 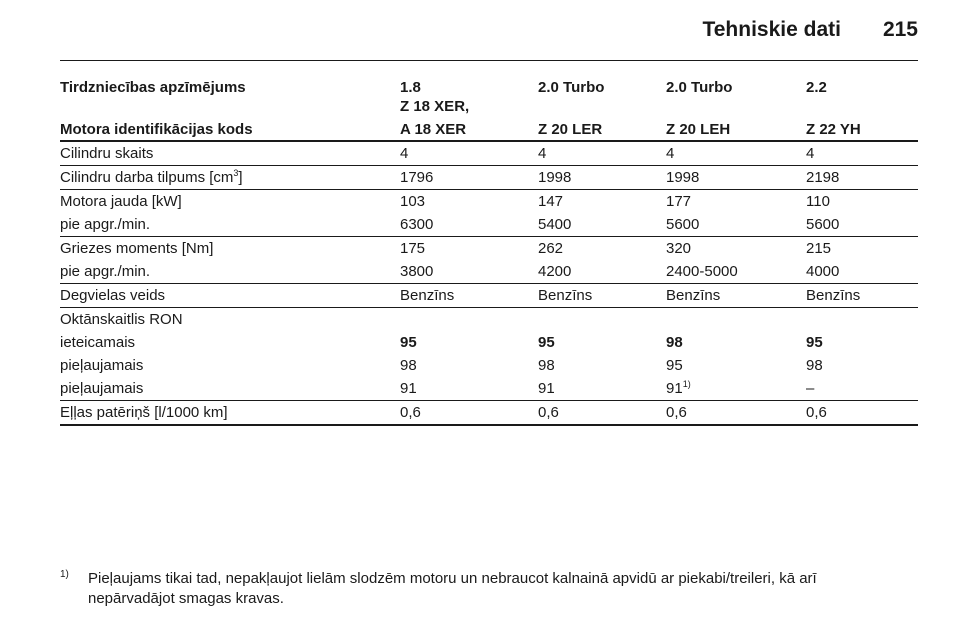 What do you see at coordinates (413, 201) in the screenshot?
I see `cell-value: 103` at bounding box center [413, 201].